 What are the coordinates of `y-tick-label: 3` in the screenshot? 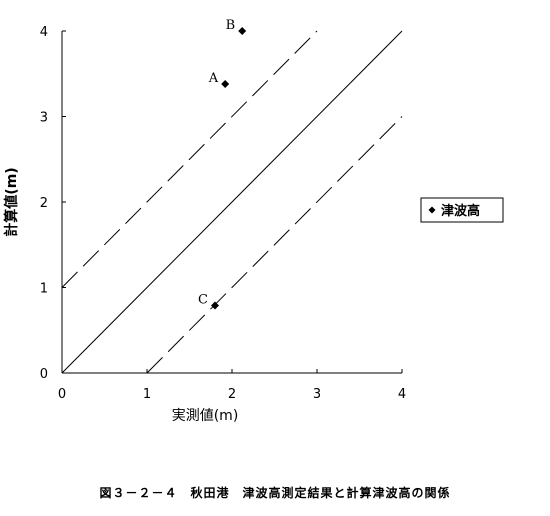 It's located at (44, 118).